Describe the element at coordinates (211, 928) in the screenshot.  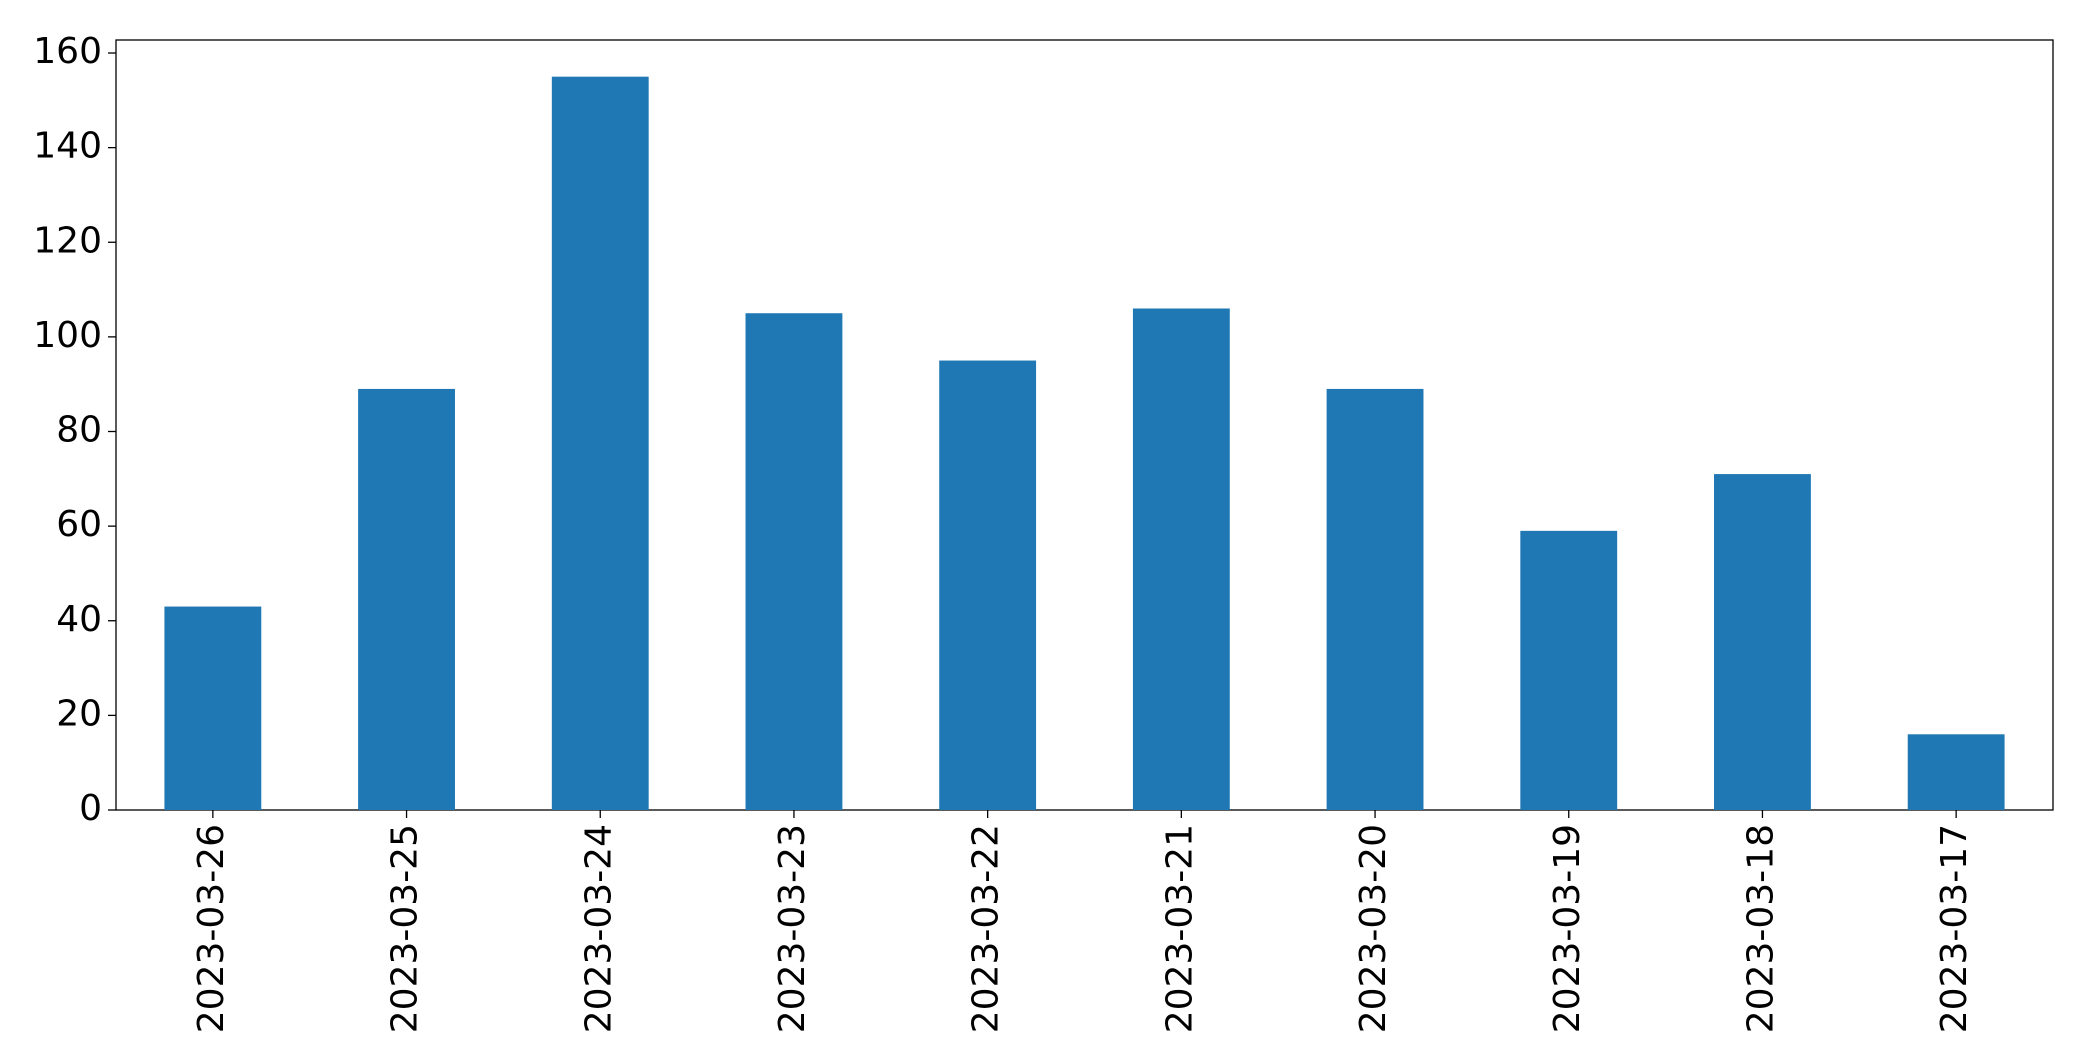
I see `x-tick-label: 2023-03-26` at that location.